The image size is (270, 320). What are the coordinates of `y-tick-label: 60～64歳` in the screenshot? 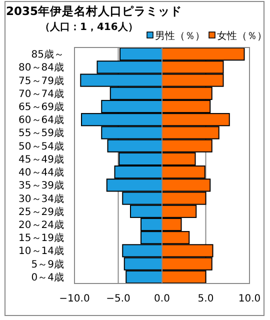 It's located at (41, 120).